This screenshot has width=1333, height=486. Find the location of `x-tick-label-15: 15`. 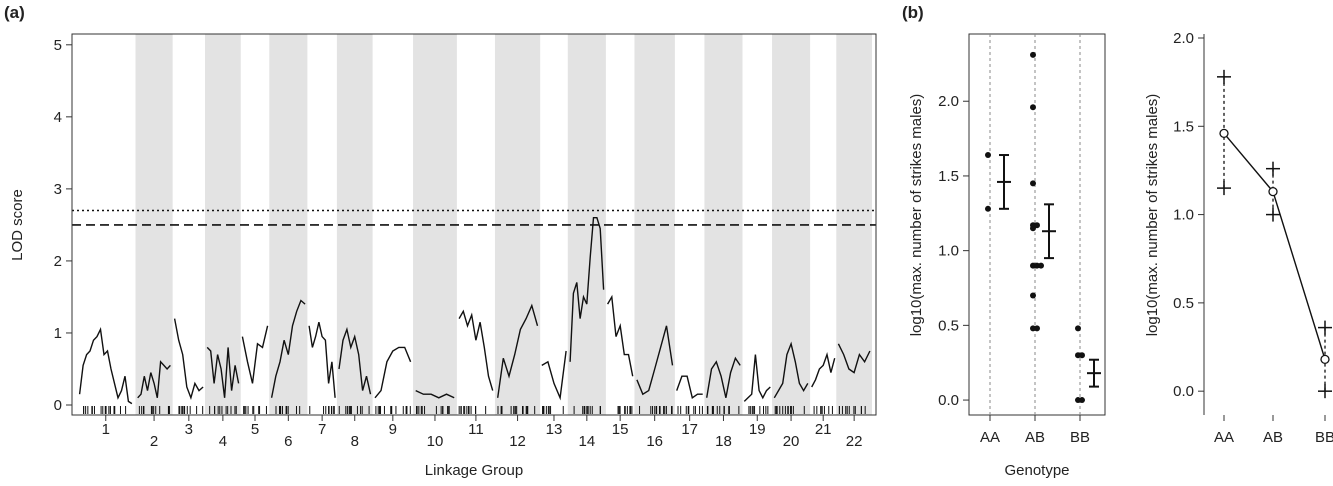

x-tick-label-15: 15 is located at coordinates (620, 429).